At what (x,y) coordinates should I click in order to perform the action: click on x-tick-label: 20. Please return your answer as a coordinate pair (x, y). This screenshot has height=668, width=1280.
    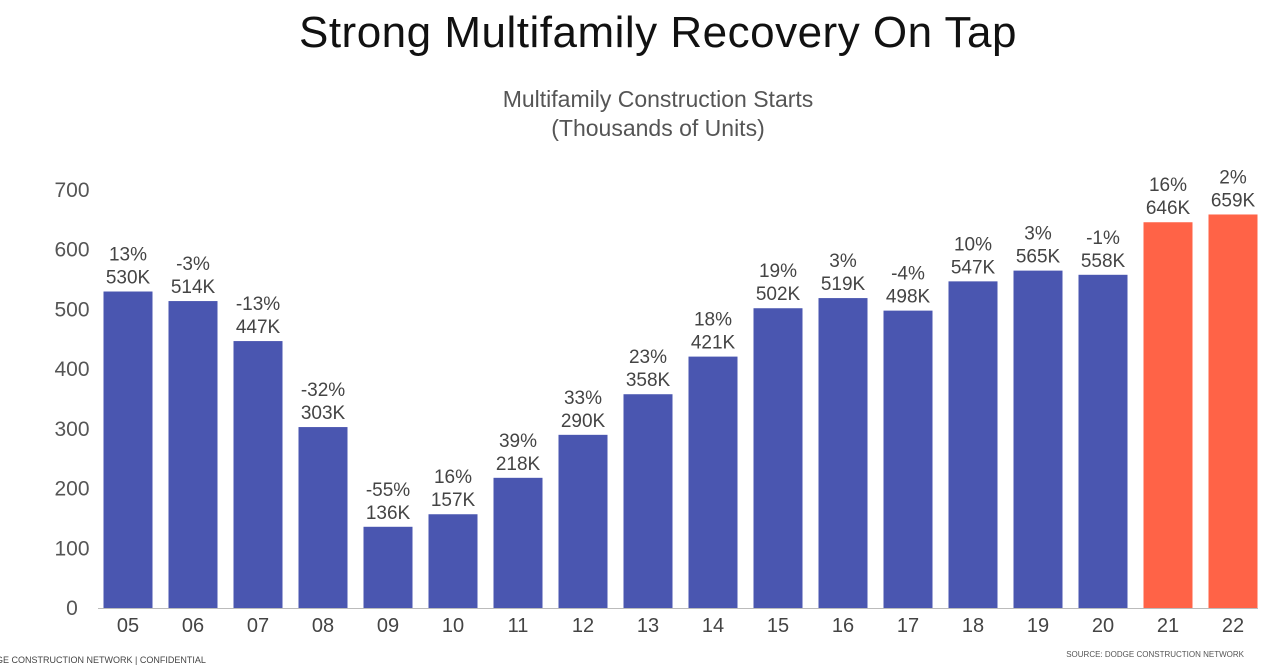
    Looking at the image, I should click on (1103, 626).